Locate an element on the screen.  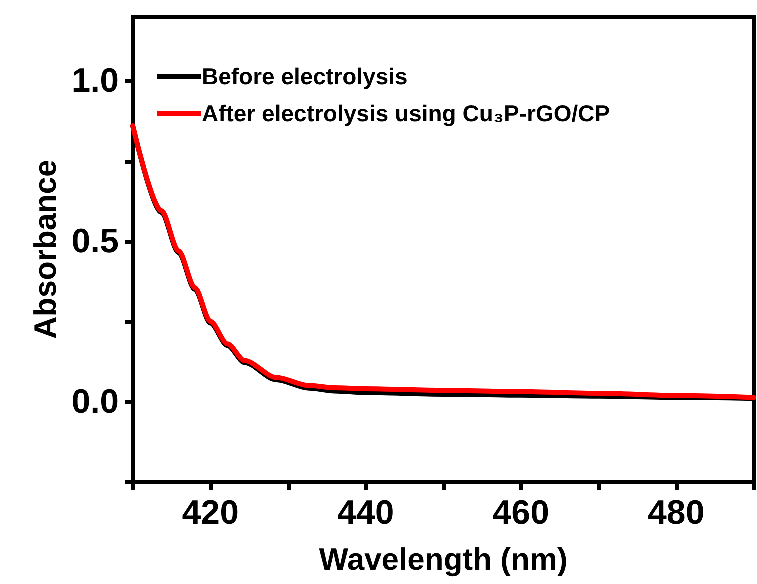
x-tick-label: 420 is located at coordinates (210, 513).